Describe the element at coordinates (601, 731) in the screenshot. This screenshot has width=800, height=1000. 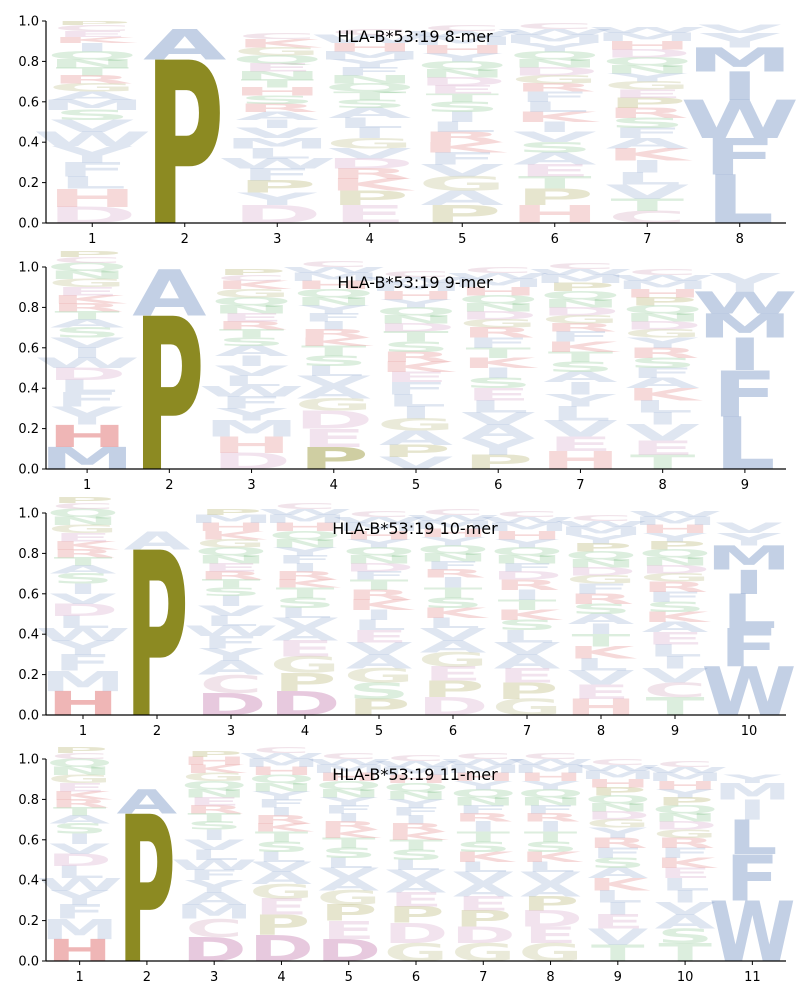
I see `x-tick-label: 8` at that location.